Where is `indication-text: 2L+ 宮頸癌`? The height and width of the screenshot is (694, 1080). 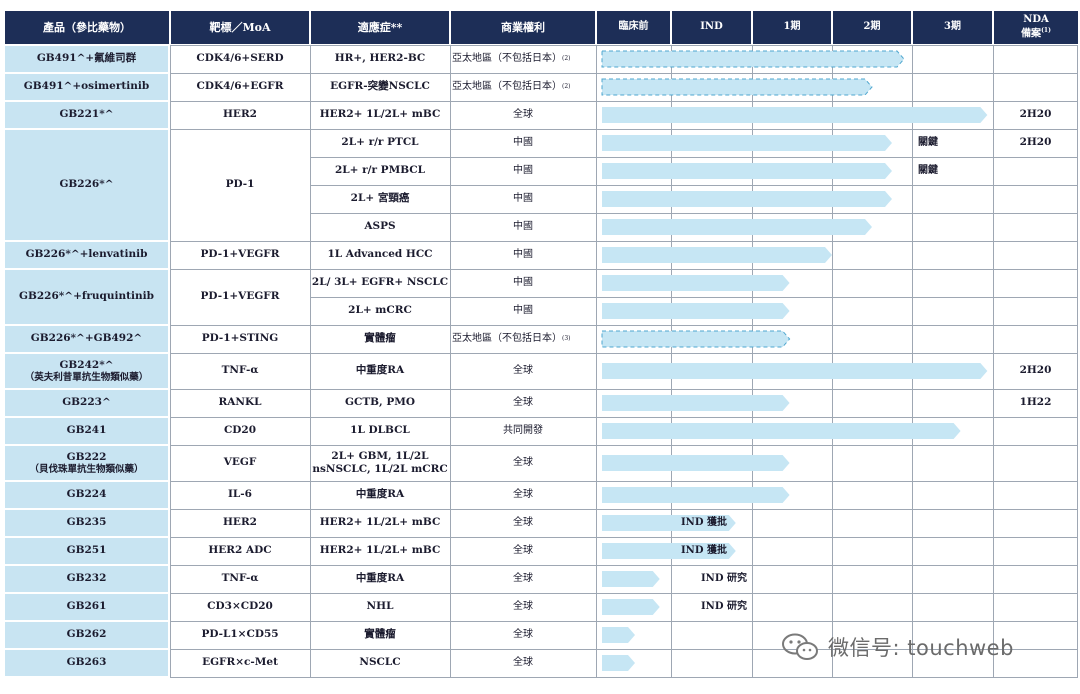 indication-text: 2L+ 宮頸癌 is located at coordinates (380, 198).